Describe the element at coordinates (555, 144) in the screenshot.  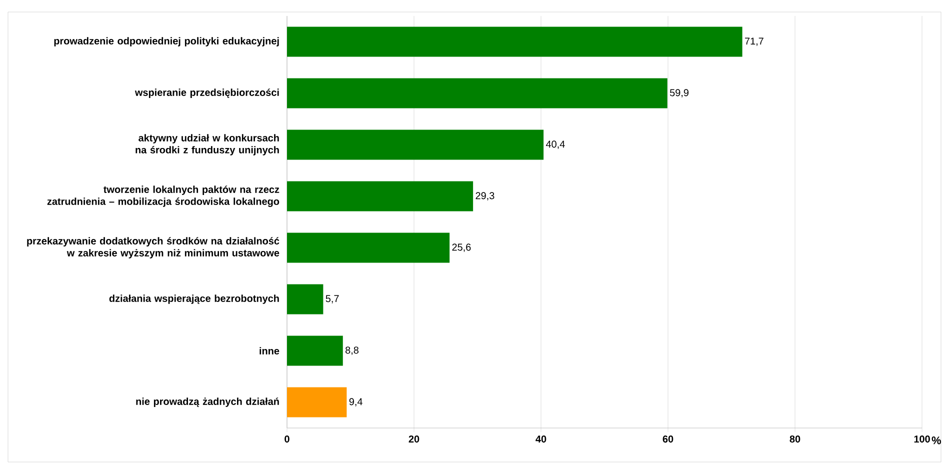
I see `data-label: 40,4` at that location.